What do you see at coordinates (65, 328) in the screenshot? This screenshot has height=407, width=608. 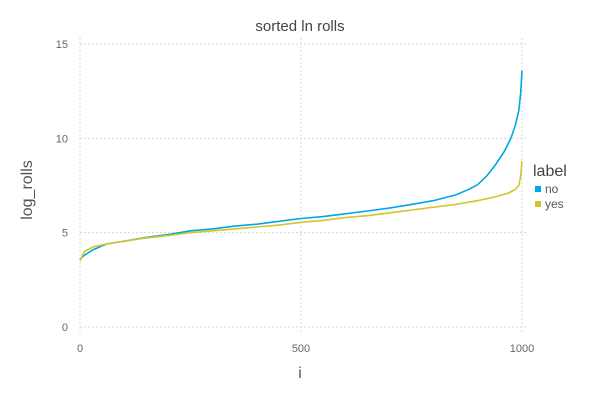 I see `y-tick-label: 0` at bounding box center [65, 328].